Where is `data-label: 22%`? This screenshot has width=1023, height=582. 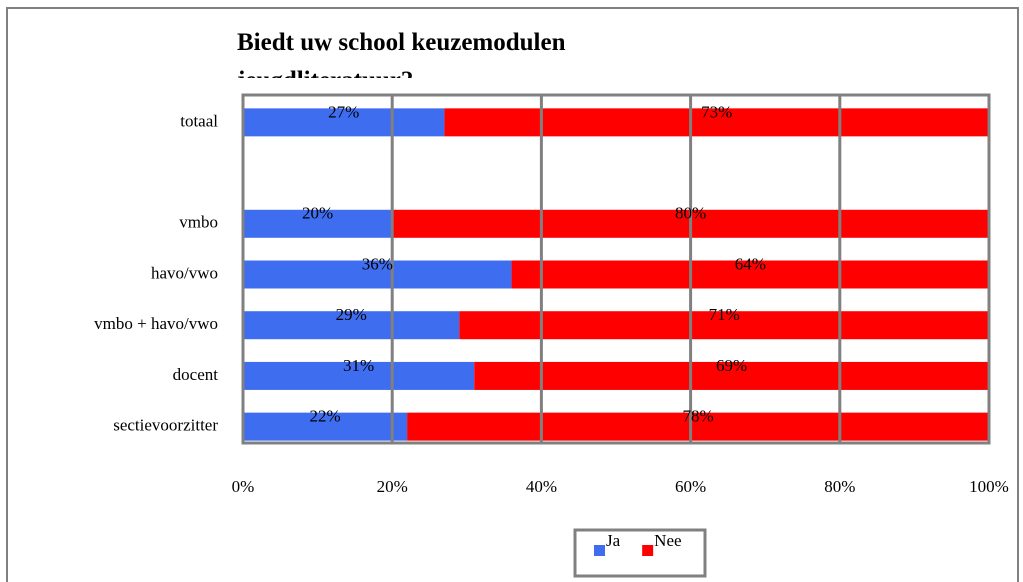 data-label: 22% is located at coordinates (324, 416).